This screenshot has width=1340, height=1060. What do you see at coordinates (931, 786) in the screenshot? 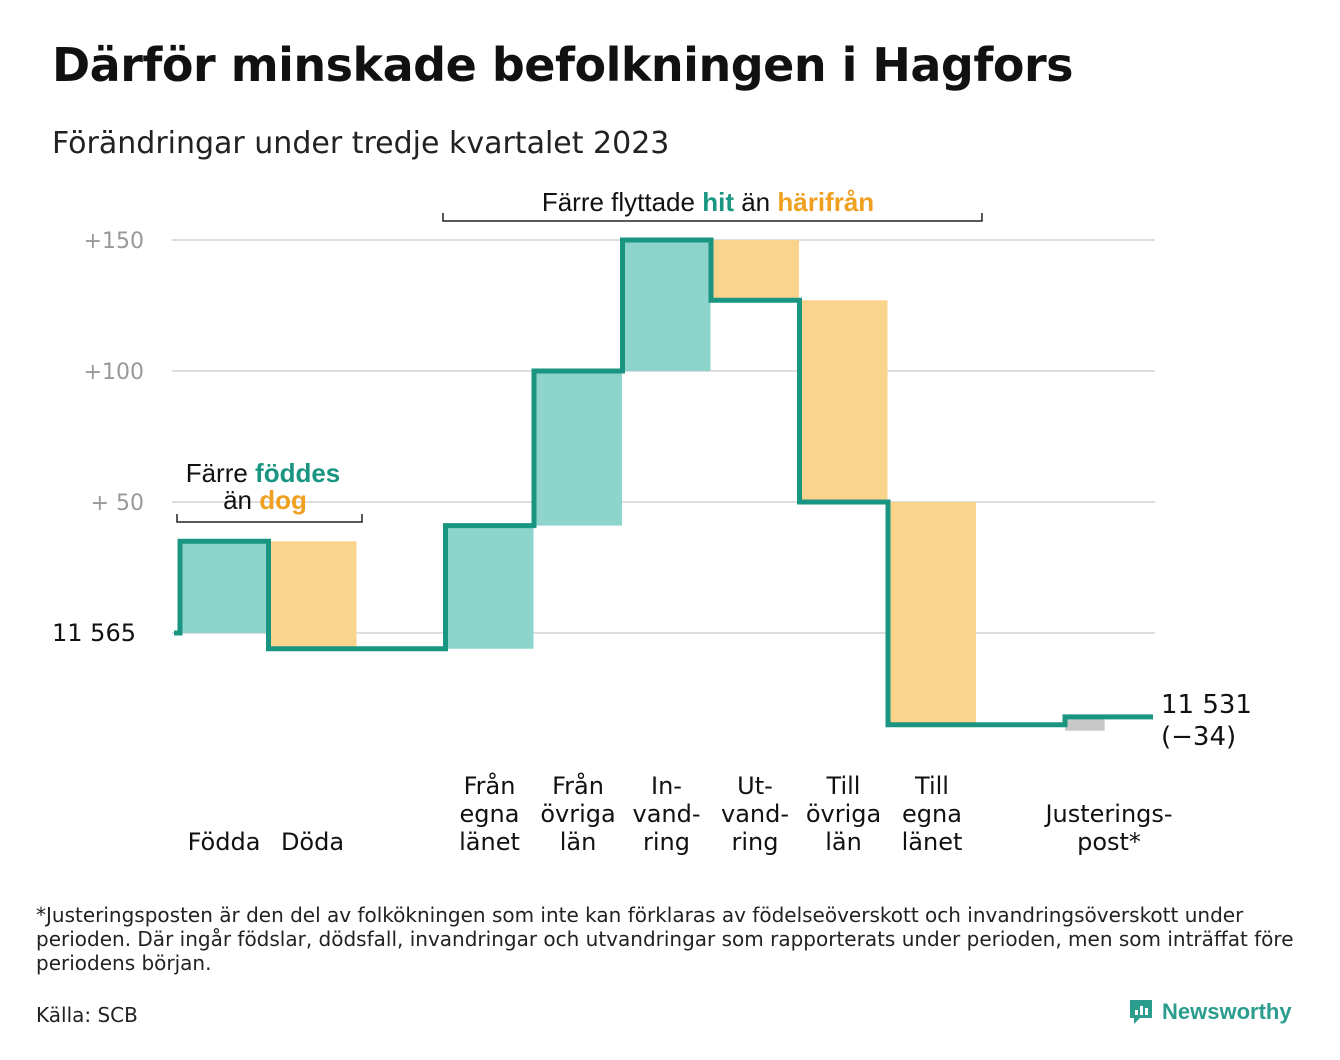
I see `category-label-till_egna: Till` at bounding box center [931, 786].